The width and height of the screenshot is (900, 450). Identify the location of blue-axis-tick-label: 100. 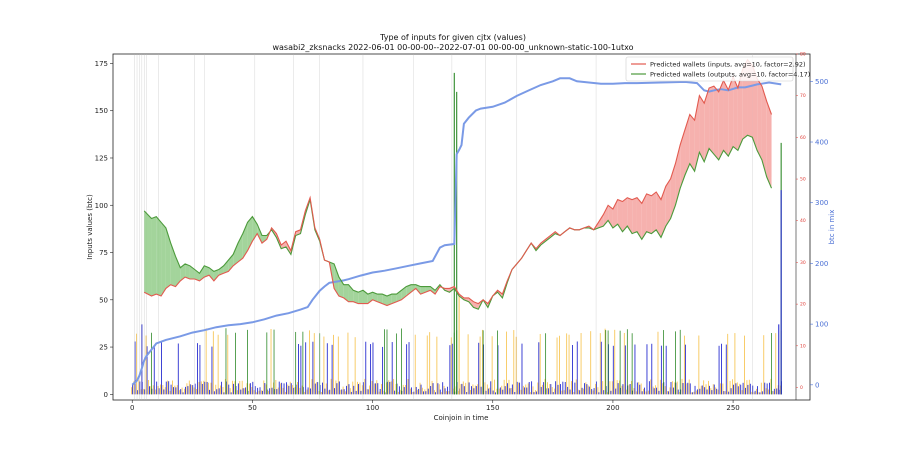
(821, 325).